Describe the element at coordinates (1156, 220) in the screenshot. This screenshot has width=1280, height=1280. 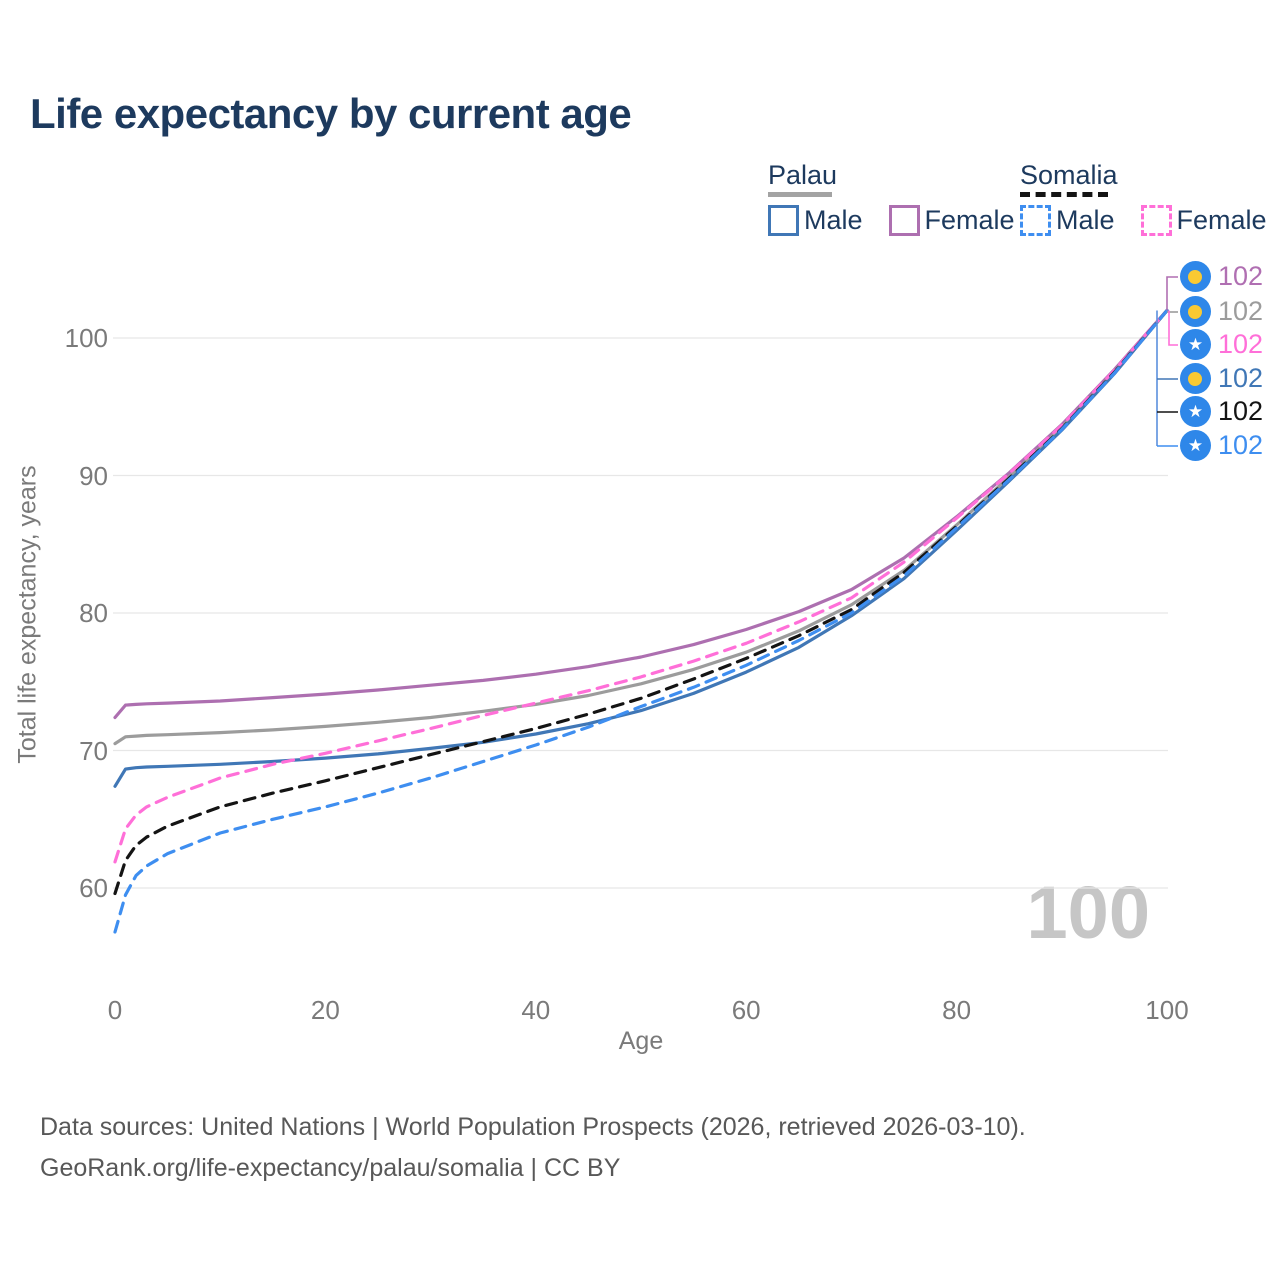
I see `somalia-female-swatch` at that location.